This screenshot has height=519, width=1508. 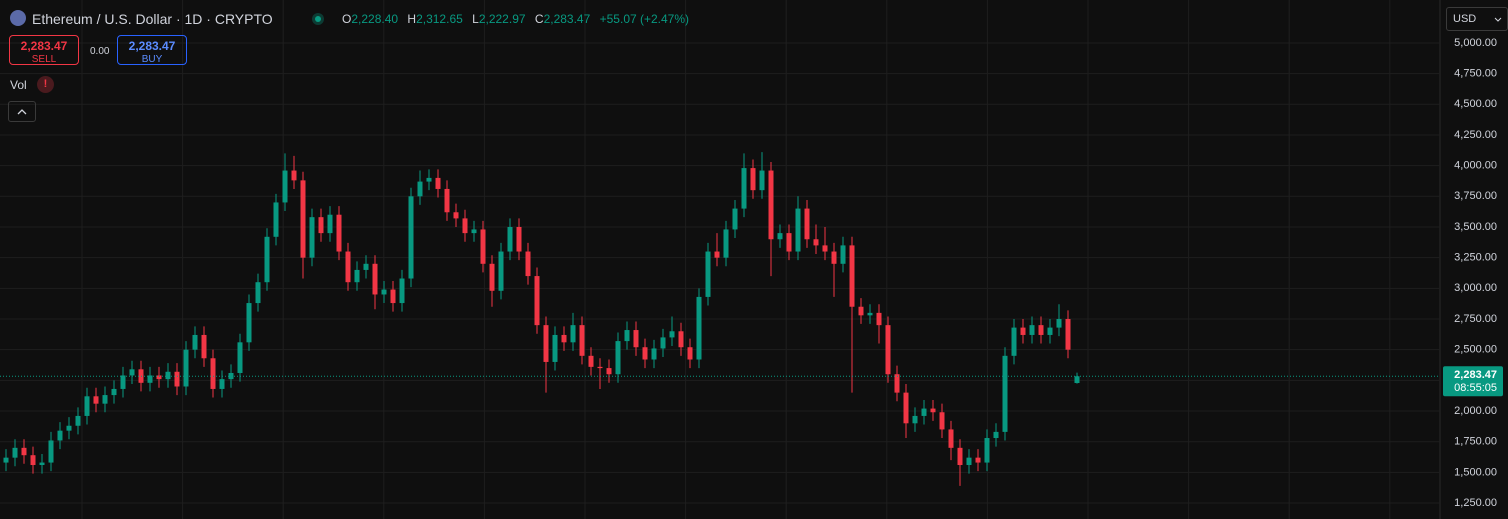 I want to click on y-tick-label: 1,750.00, so click(x=1475, y=442).